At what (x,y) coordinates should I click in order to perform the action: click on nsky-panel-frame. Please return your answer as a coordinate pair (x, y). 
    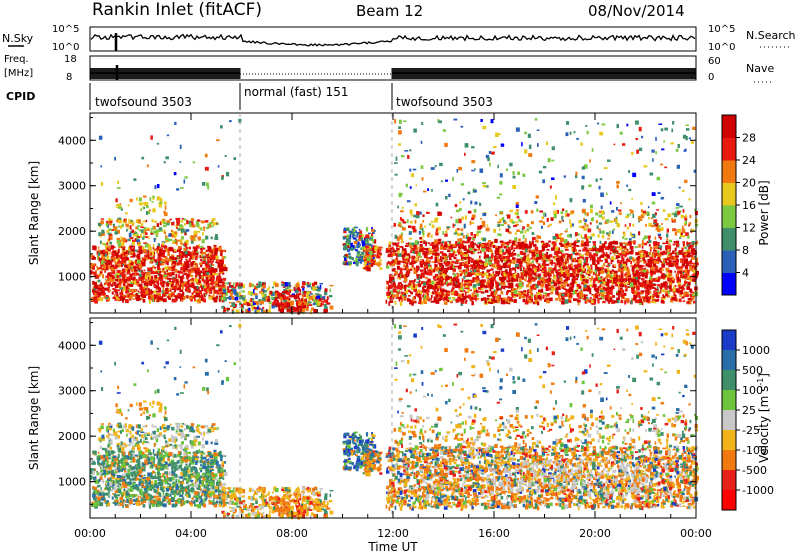
    Looking at the image, I should click on (393, 39).